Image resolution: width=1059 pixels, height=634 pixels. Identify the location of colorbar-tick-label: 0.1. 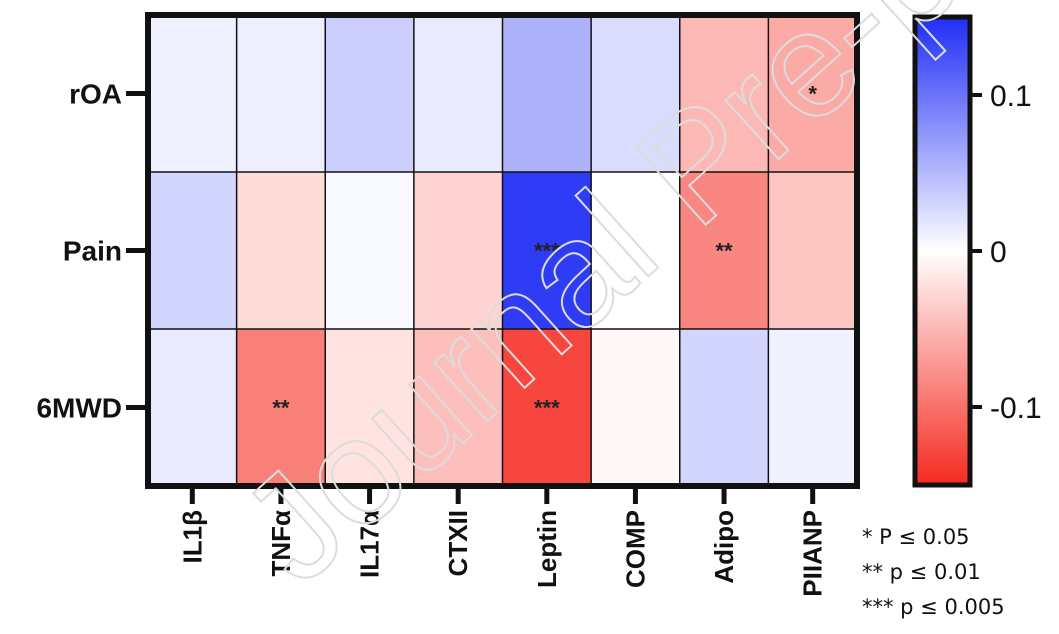
(1011, 96).